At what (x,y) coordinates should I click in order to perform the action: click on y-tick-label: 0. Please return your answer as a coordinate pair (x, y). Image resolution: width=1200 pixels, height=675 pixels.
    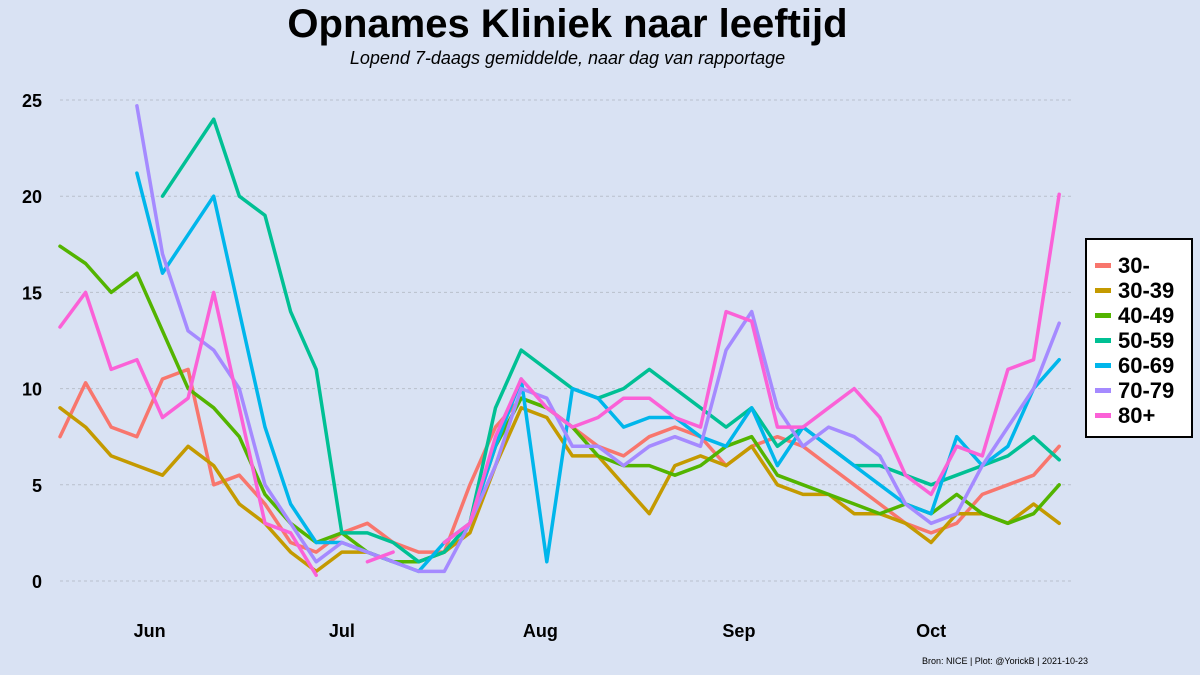
    Looking at the image, I should click on (37, 582).